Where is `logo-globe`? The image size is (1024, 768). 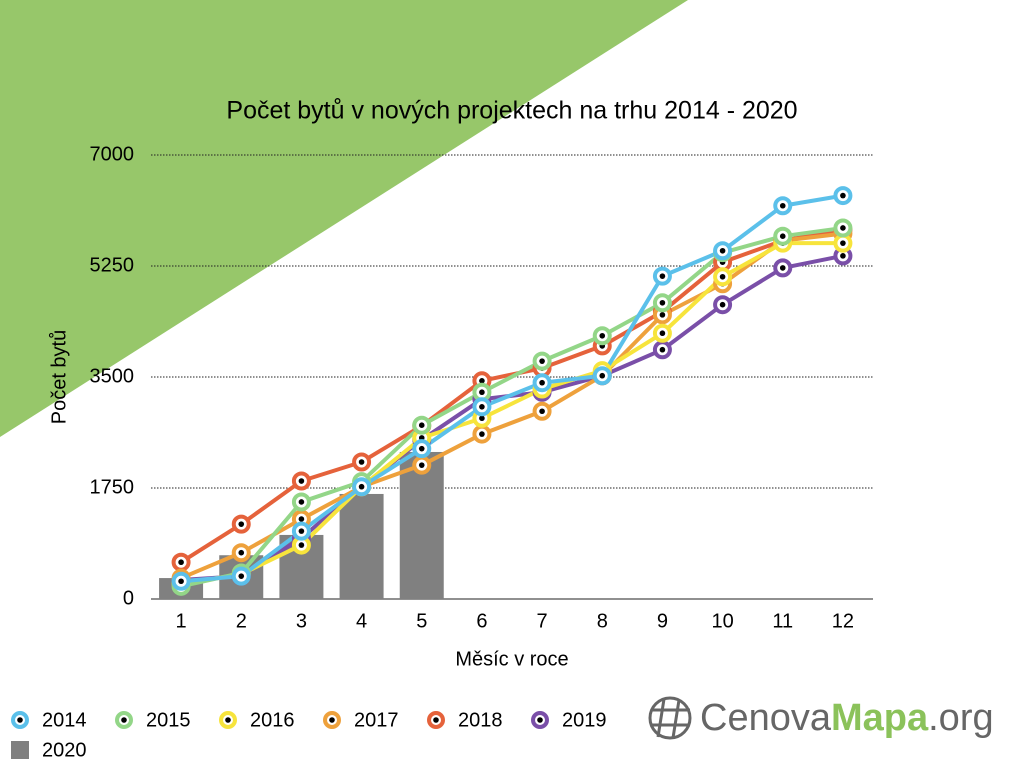 logo-globe is located at coordinates (670, 718).